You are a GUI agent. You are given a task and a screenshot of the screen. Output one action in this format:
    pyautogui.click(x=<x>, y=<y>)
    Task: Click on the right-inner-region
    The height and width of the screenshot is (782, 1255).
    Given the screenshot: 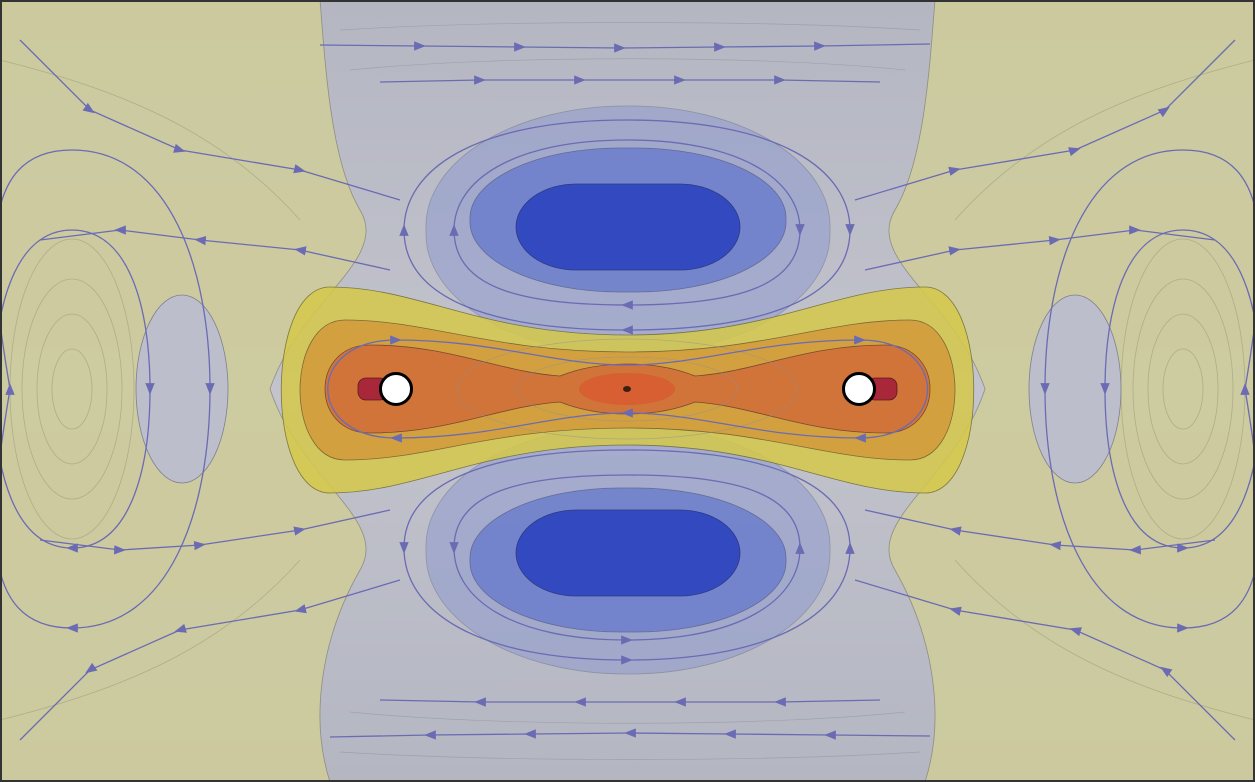 What is the action you would take?
    pyautogui.click(x=1075, y=389)
    